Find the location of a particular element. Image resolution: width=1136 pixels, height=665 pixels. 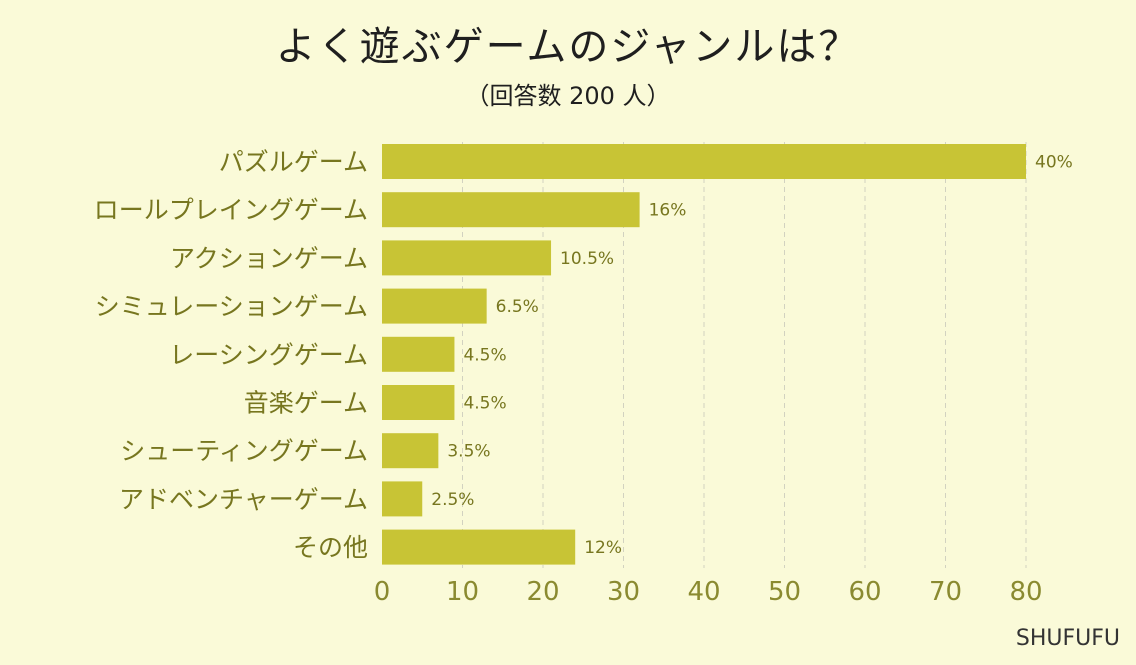

category-label-3: シミュレーションゲーム is located at coordinates (231, 306).